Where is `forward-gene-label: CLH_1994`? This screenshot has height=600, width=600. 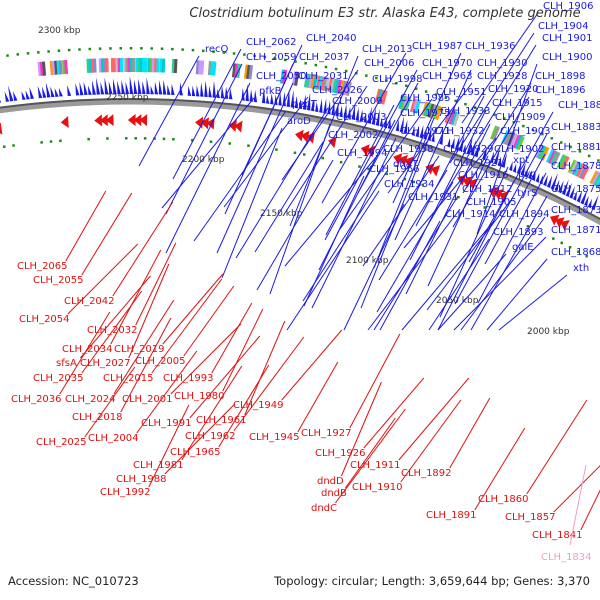
forward-gene-label: CLH_1994 is located at coordinates (362, 153).